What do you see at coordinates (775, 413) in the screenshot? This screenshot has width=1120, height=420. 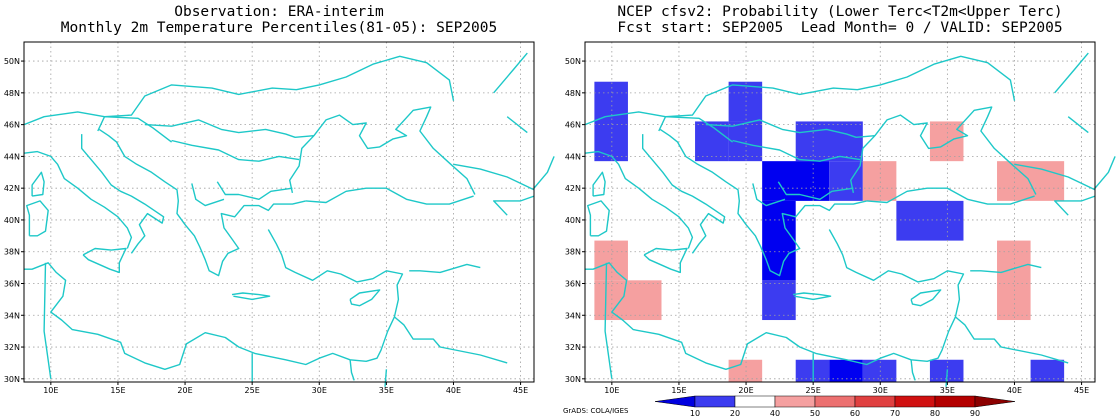 I see `colorbar-label: 40` at bounding box center [775, 413].